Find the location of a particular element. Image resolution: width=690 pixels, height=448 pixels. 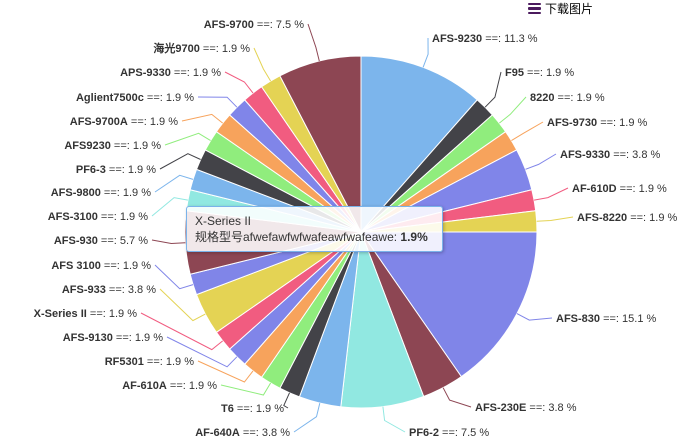

slice-label-afs-8220: AFS-8220 ==: 1.9 % is located at coordinates (627, 218).